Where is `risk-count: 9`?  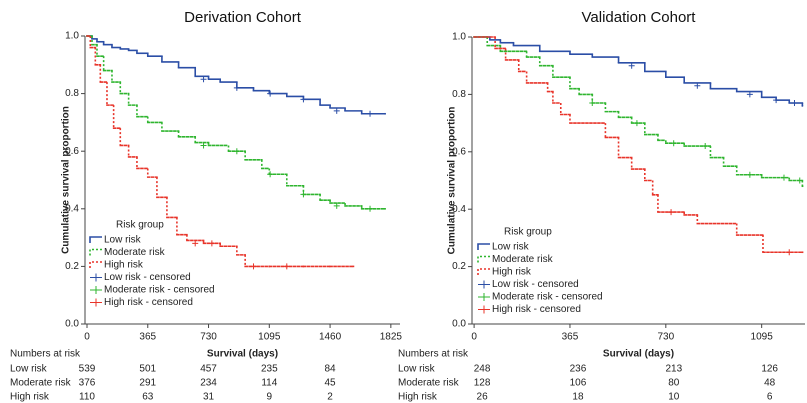
risk-count: 9 is located at coordinates (270, 397).